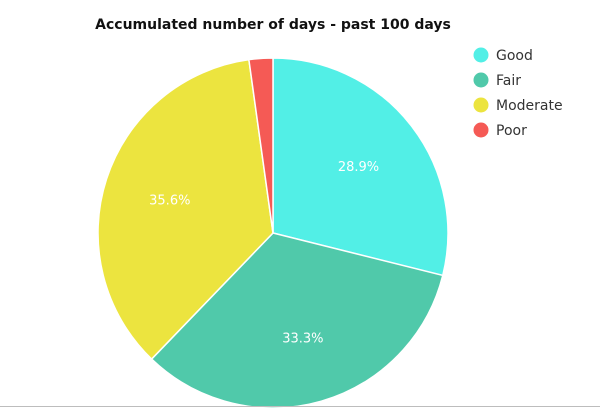 The width and height of the screenshot is (600, 410). Describe the element at coordinates (481, 130) in the screenshot. I see `legend-marker-poor` at that location.